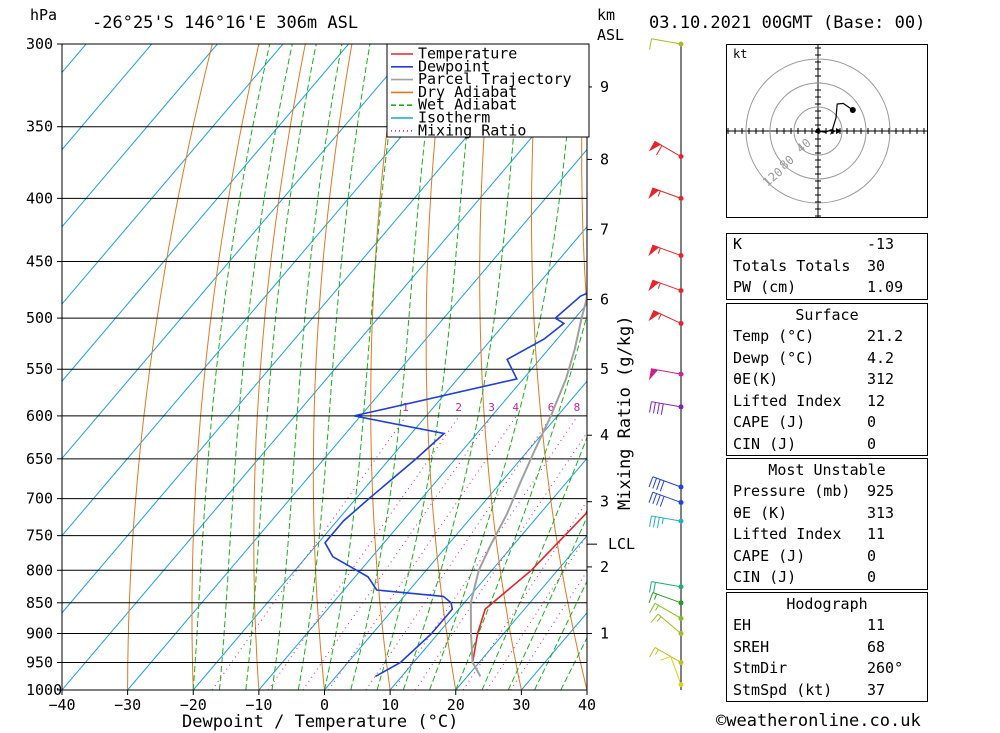 The width and height of the screenshot is (1000, 733). What do you see at coordinates (881, 244) in the screenshot?
I see `index-value: -13` at bounding box center [881, 244].